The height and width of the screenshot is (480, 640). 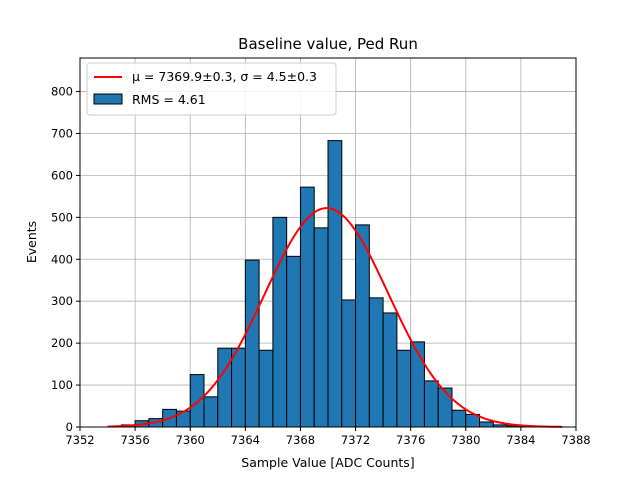 What do you see at coordinates (108, 99) in the screenshot?
I see `legend-histogram-swatch` at bounding box center [108, 99].